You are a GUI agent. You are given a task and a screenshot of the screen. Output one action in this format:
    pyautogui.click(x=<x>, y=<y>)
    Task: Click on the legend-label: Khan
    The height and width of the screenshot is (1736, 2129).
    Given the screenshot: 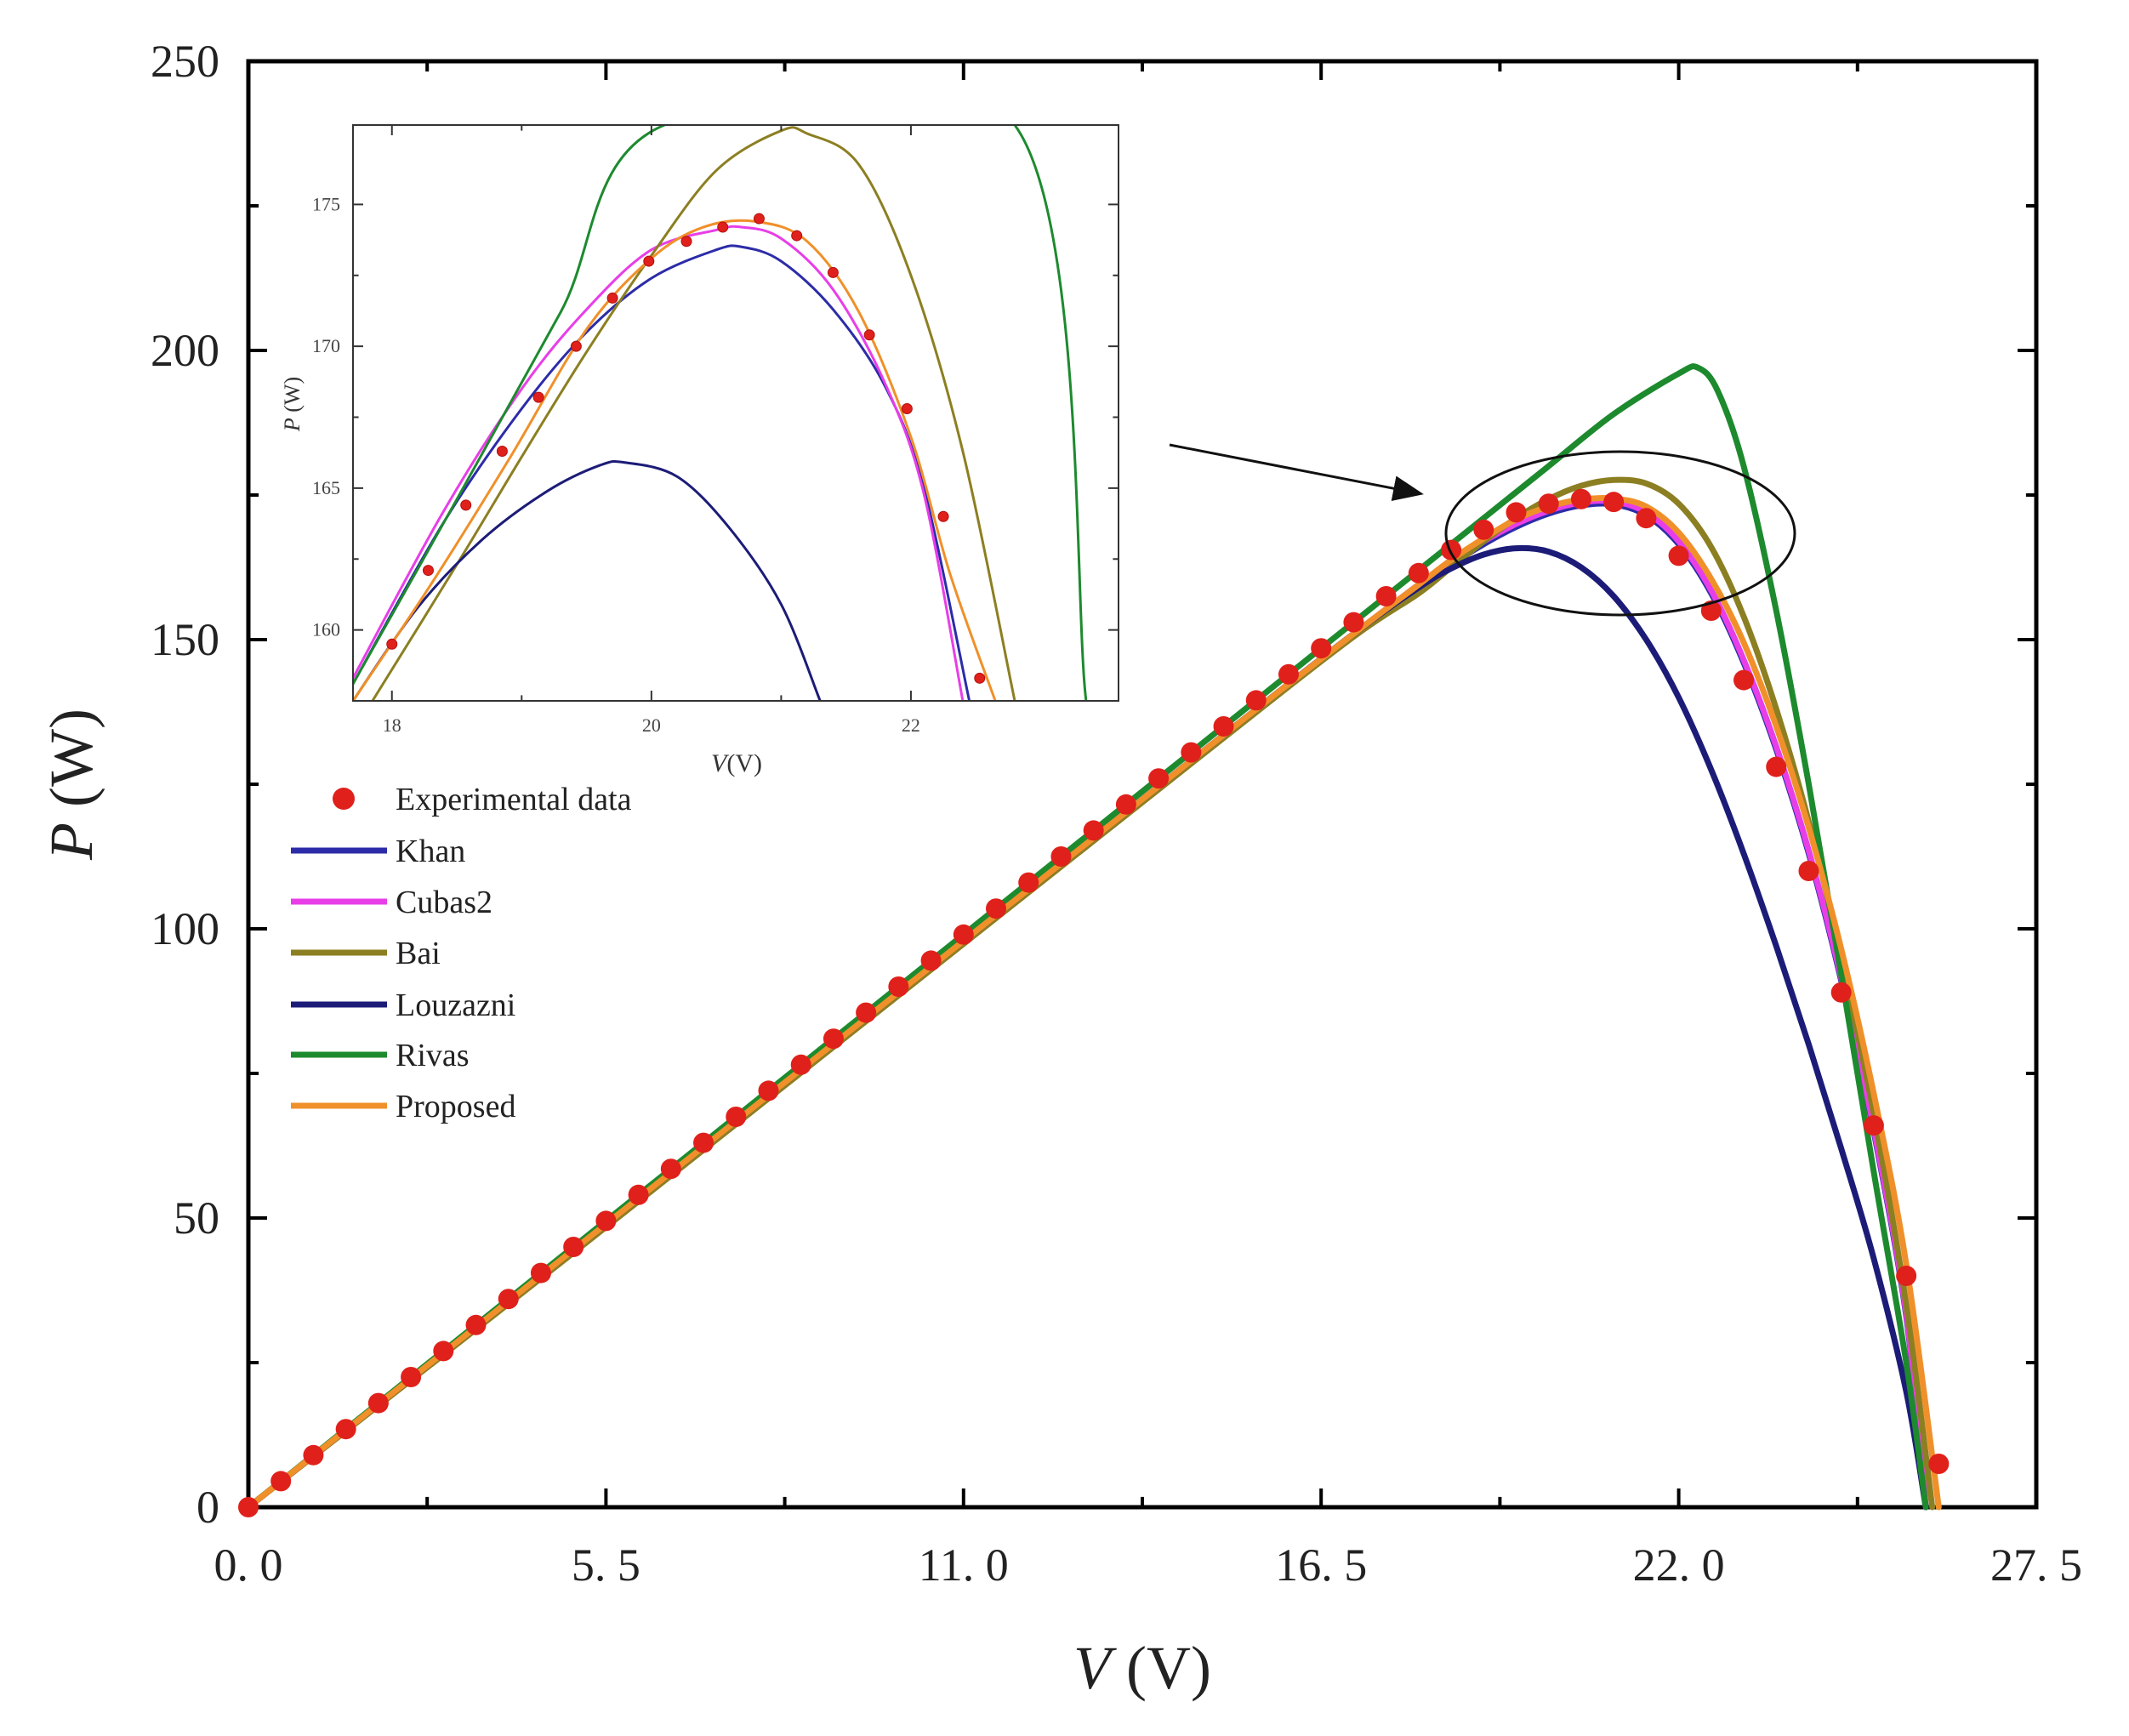 What is the action you would take?
    pyautogui.click(x=431, y=851)
    